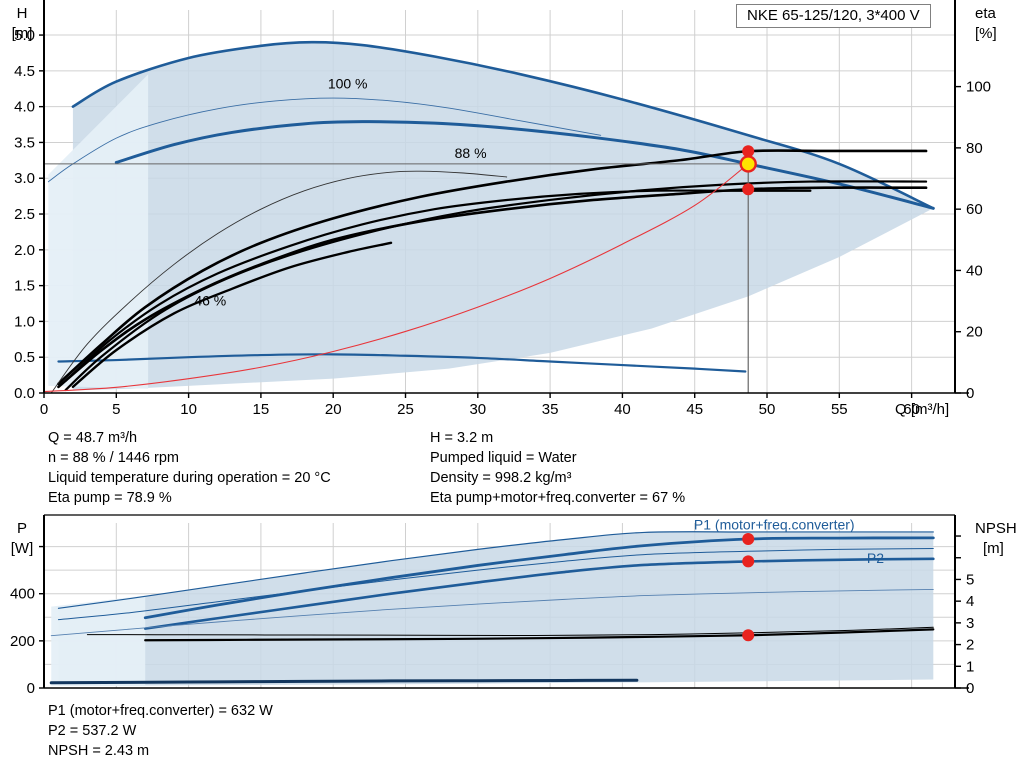  Describe the element at coordinates (22, 13) in the screenshot. I see `chart1-y-axis-label: H` at that location.